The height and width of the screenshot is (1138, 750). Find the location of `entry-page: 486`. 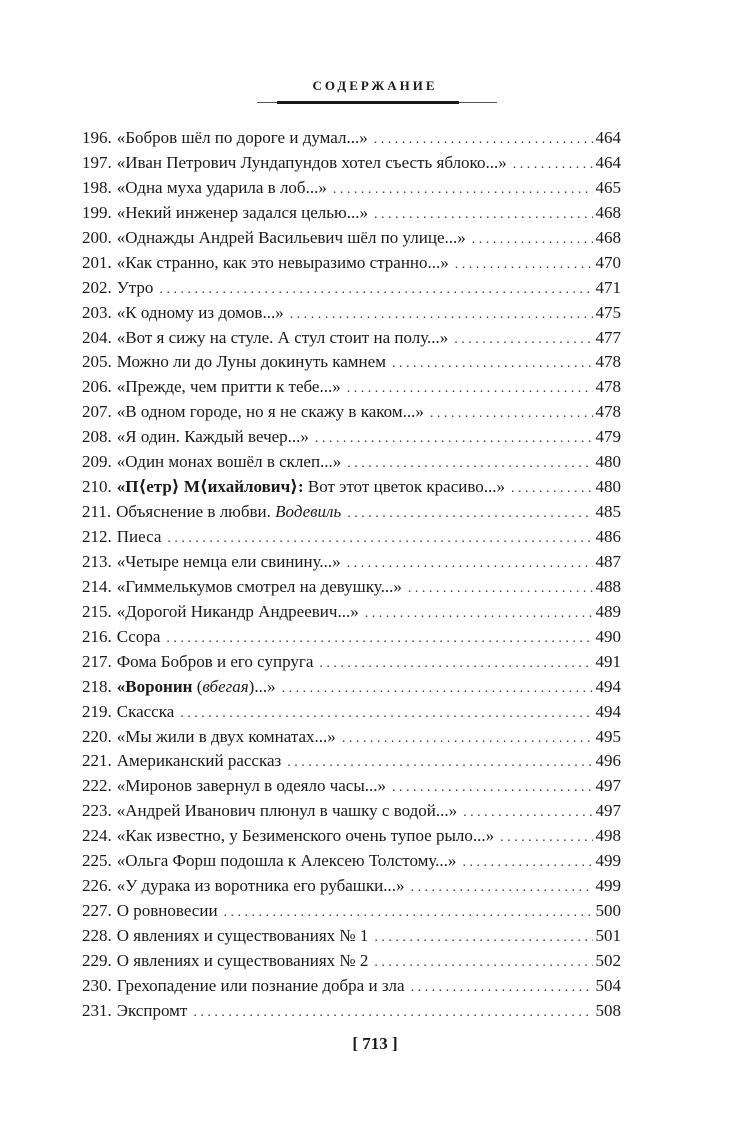

entry-page: 486 is located at coordinates (608, 536).